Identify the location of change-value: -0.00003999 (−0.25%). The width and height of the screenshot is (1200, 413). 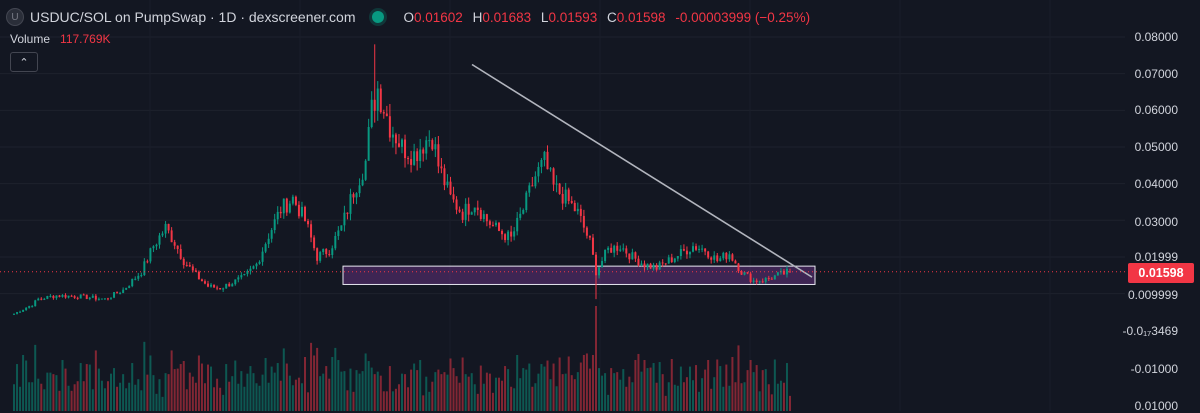
(743, 17).